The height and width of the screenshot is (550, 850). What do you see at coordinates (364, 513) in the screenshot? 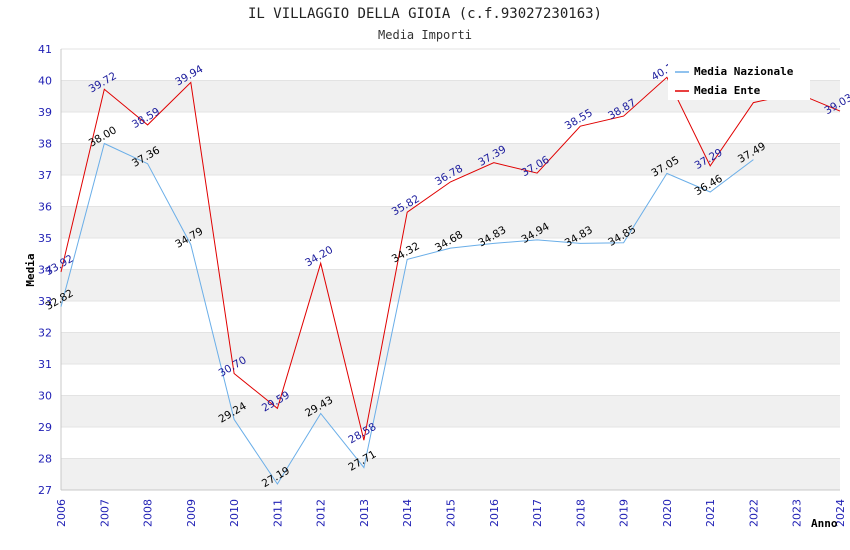
I see `x-tick-label: 2013` at bounding box center [364, 513].